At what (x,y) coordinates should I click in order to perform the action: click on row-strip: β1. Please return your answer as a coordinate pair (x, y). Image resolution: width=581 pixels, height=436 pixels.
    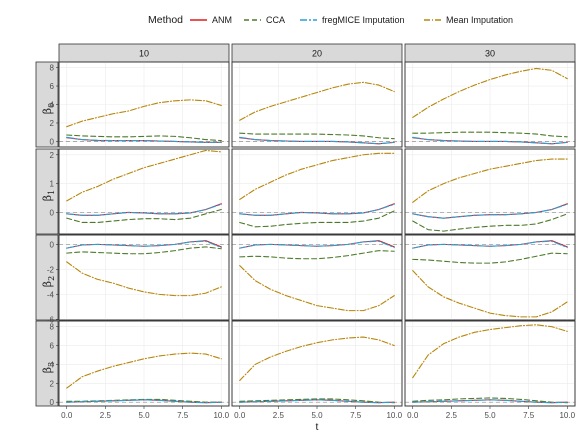
    Looking at the image, I should click on (47, 191).